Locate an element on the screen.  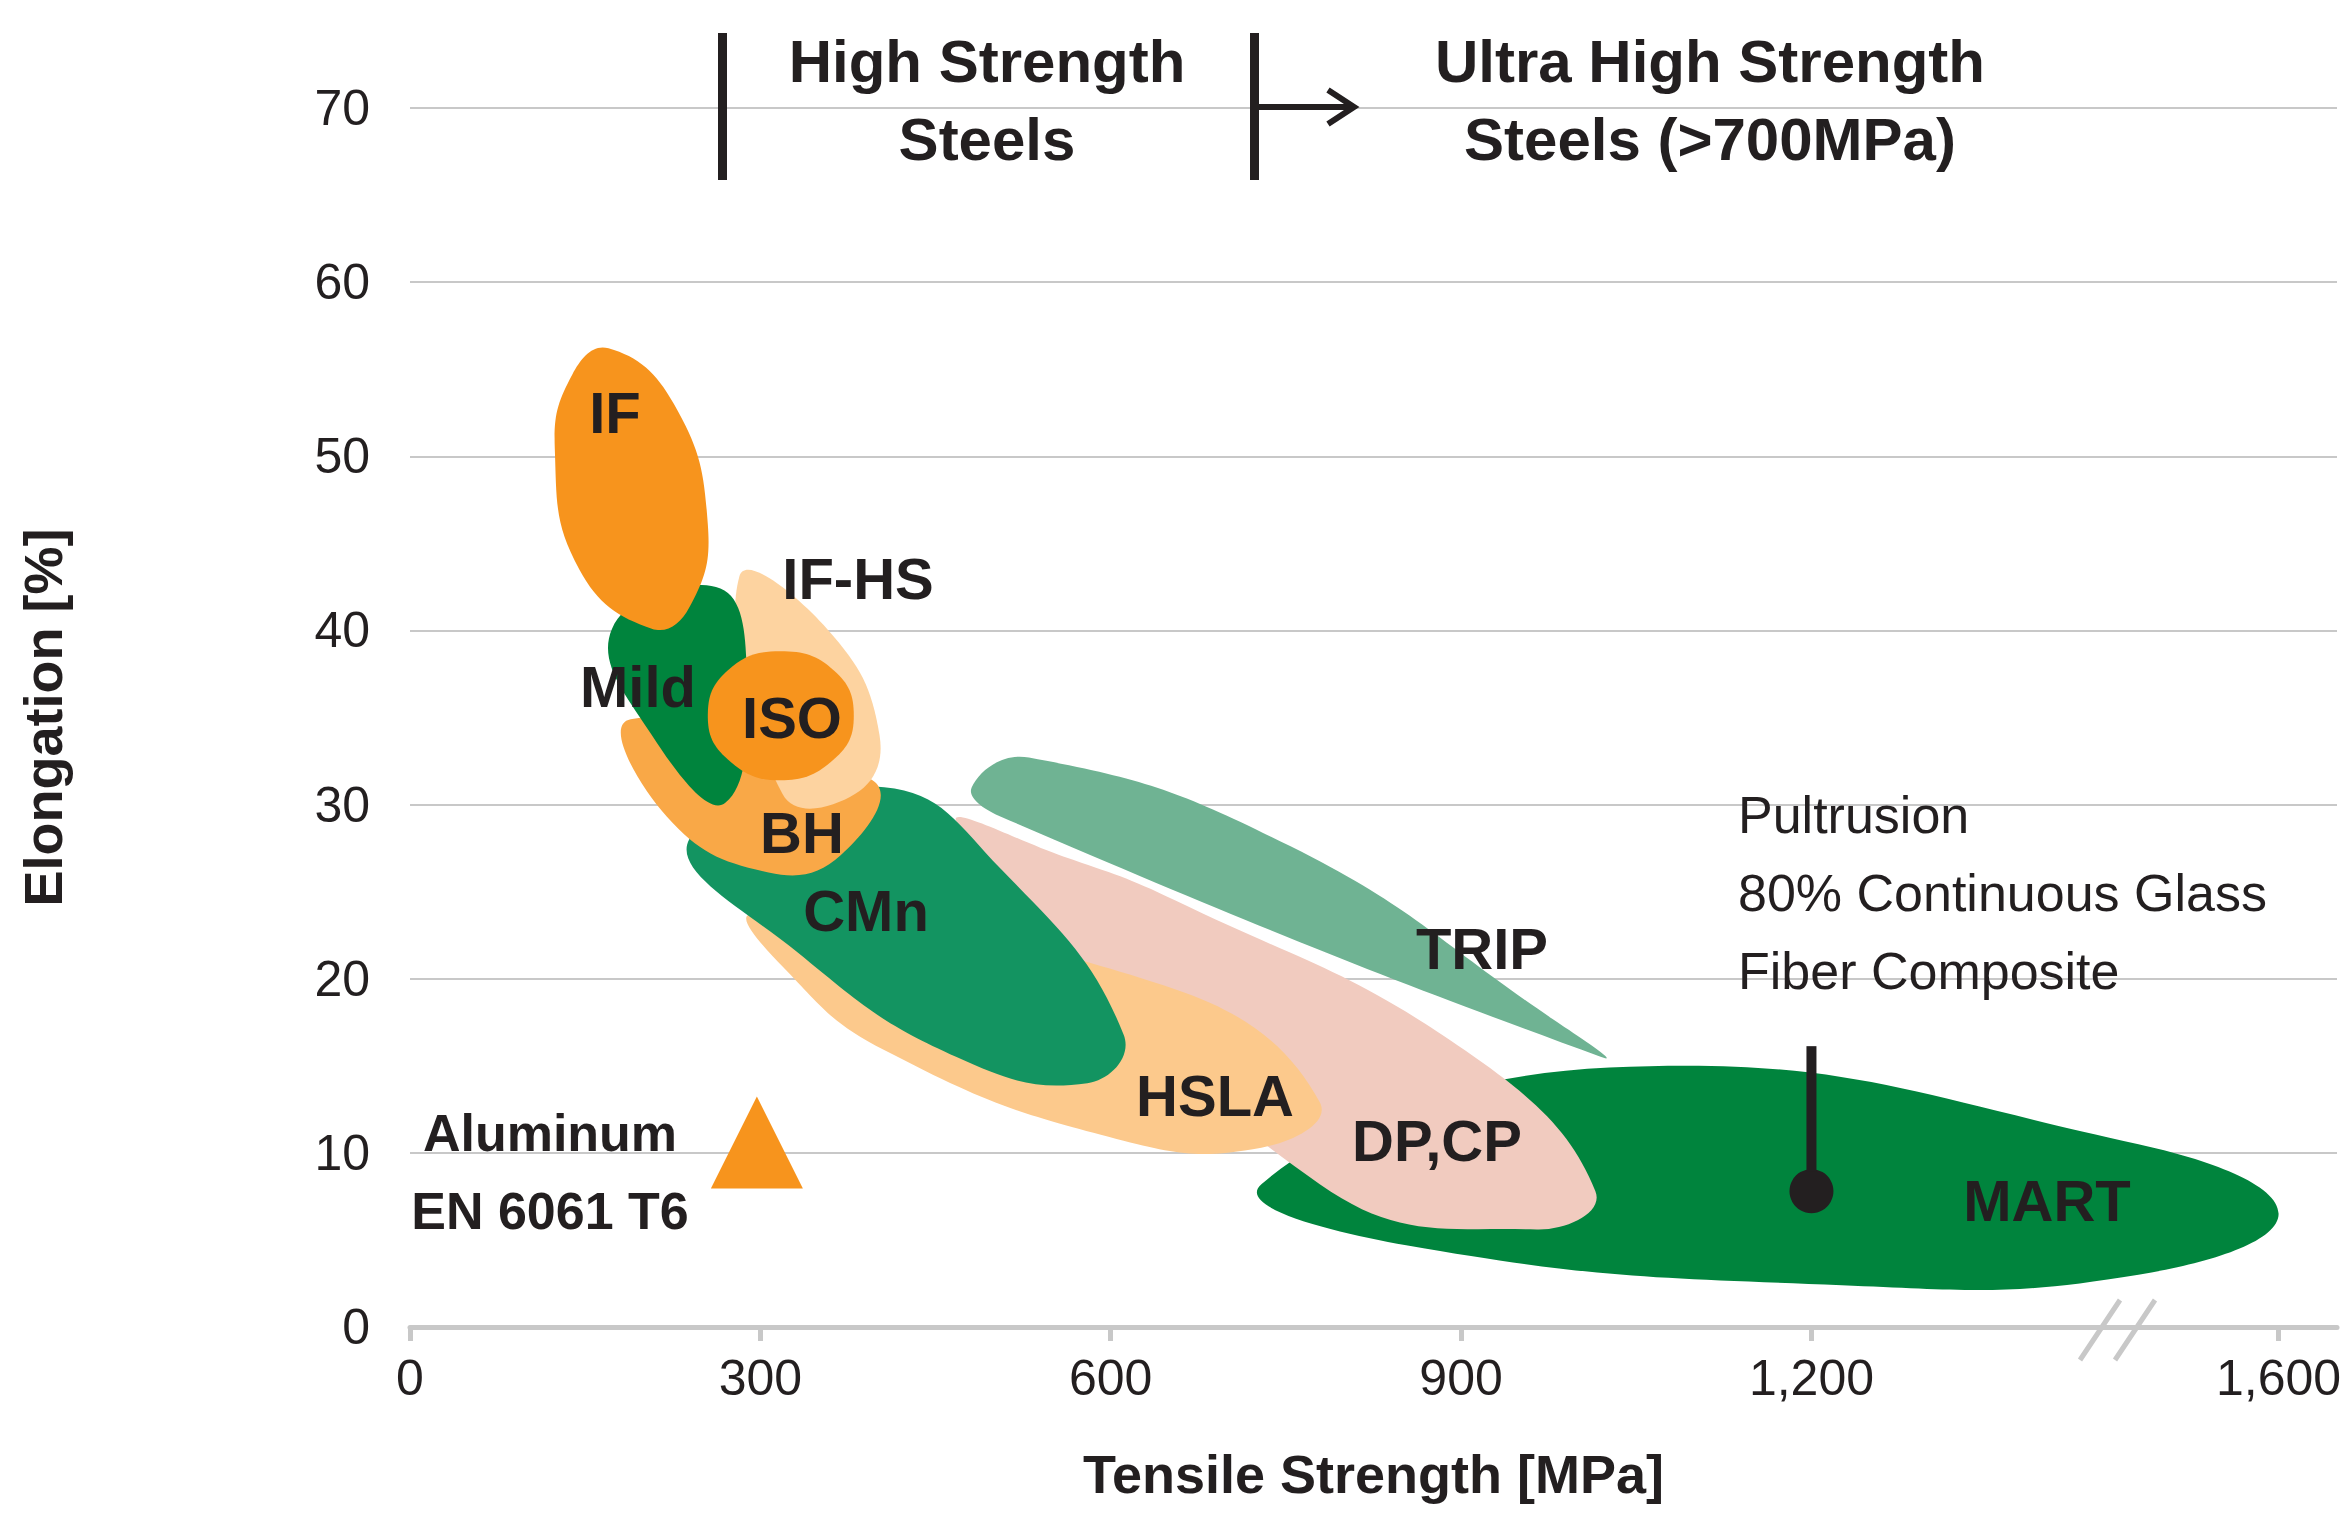
x-axis-title: Tensile Strength [MPa] is located at coordinates (1373, 1474).